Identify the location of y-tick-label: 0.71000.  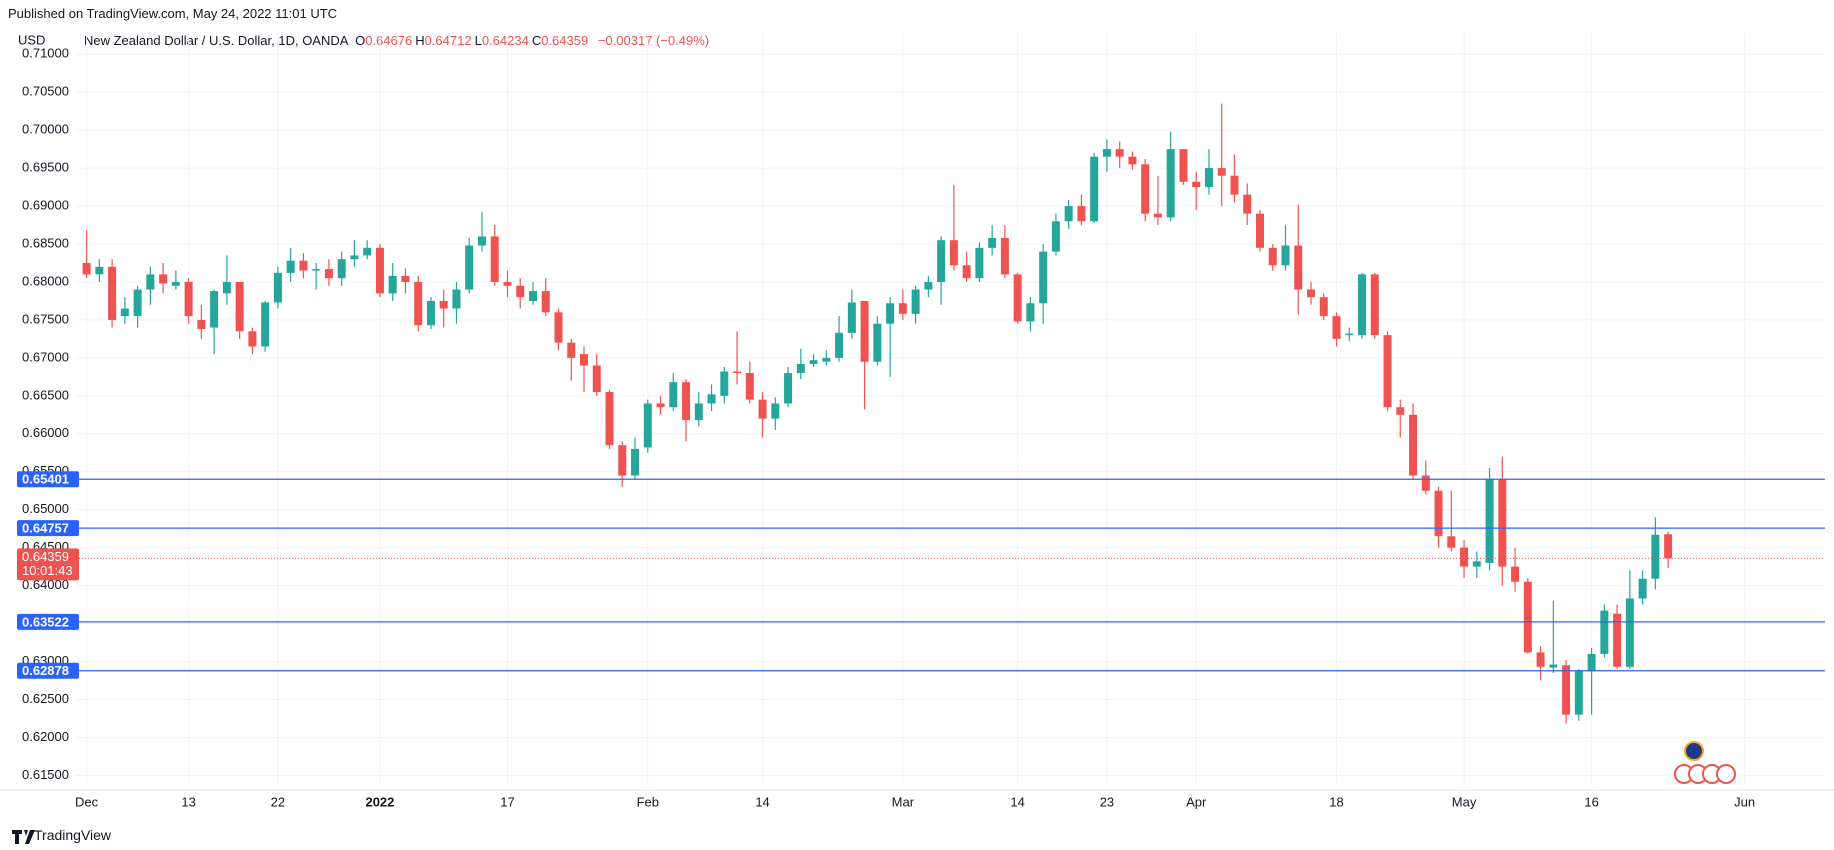
(45, 53).